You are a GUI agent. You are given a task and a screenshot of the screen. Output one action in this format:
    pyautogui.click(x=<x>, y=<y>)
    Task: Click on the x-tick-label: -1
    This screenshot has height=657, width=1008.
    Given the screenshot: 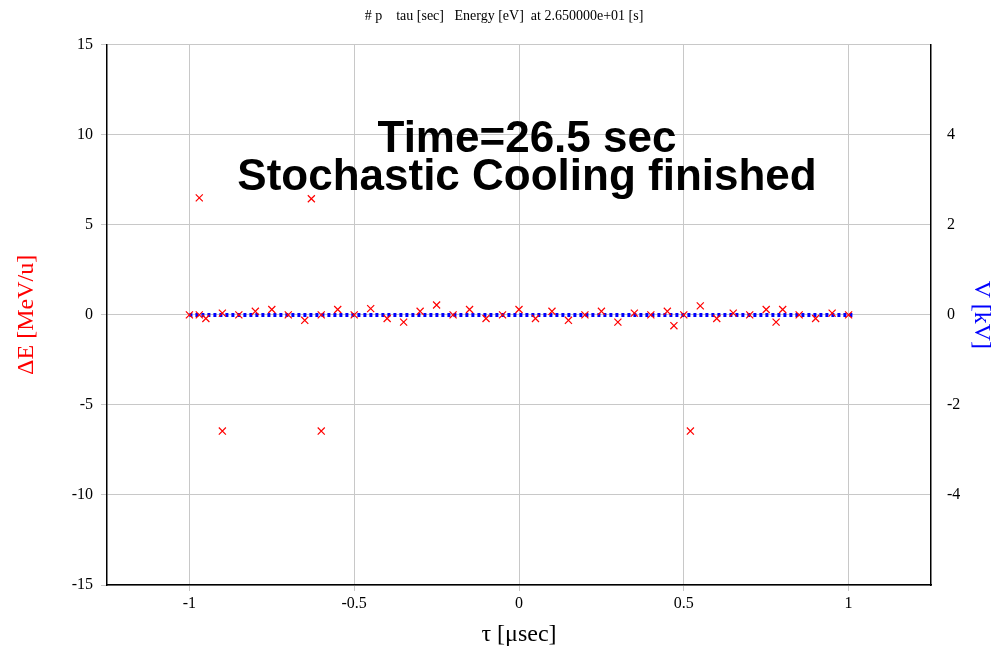 What is the action you would take?
    pyautogui.click(x=189, y=602)
    